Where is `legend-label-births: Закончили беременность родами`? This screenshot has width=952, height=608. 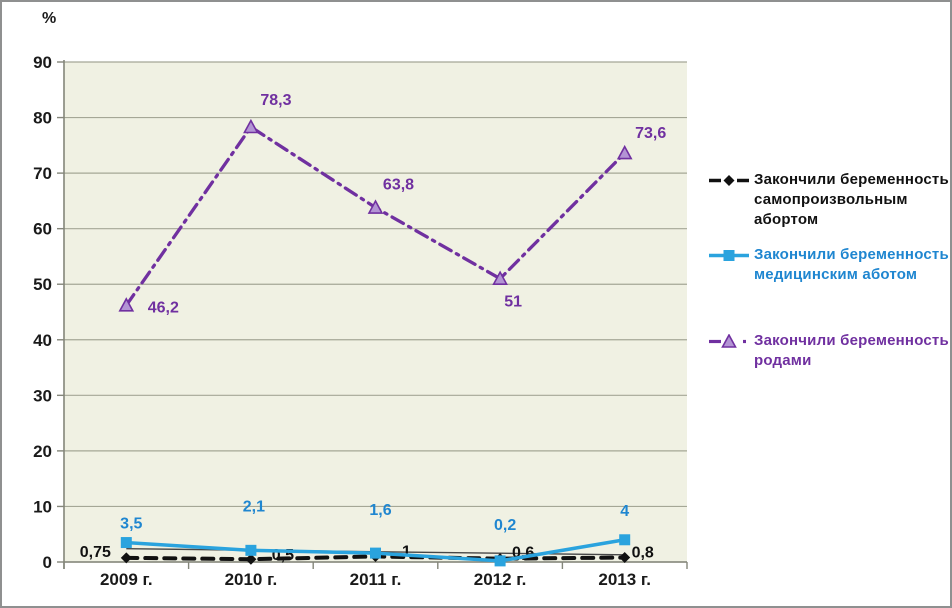 legend-label-births: Закончили беременность родами is located at coordinates (851, 350).